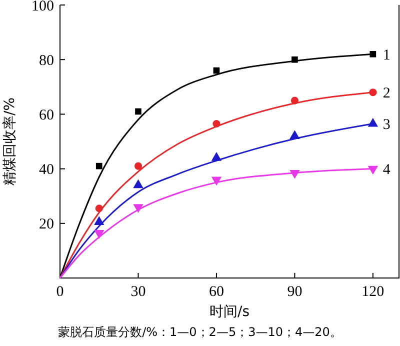 Image resolution: width=400 pixels, height=346 pixels. Describe the element at coordinates (386, 170) in the screenshot. I see `series-label: 4` at that location.